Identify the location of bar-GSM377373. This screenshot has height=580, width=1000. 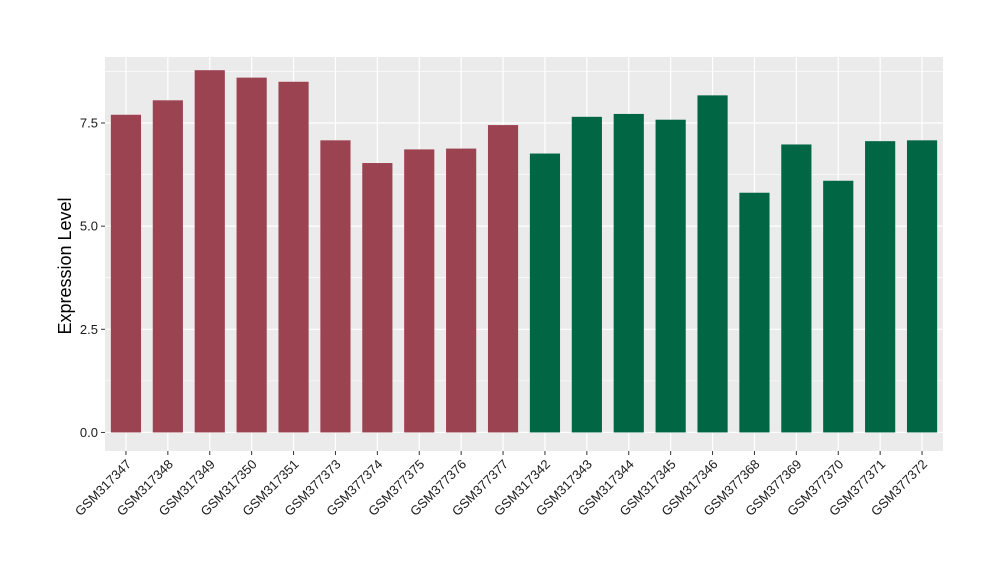
(335, 286).